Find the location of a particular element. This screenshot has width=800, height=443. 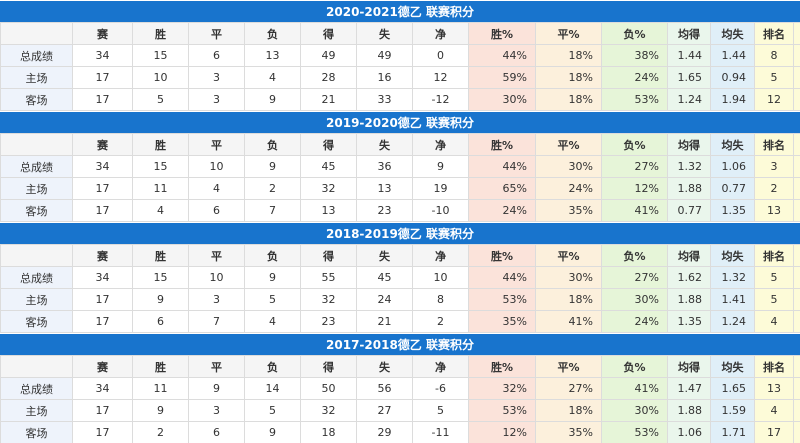

cell-rank: 13 is located at coordinates (774, 210).